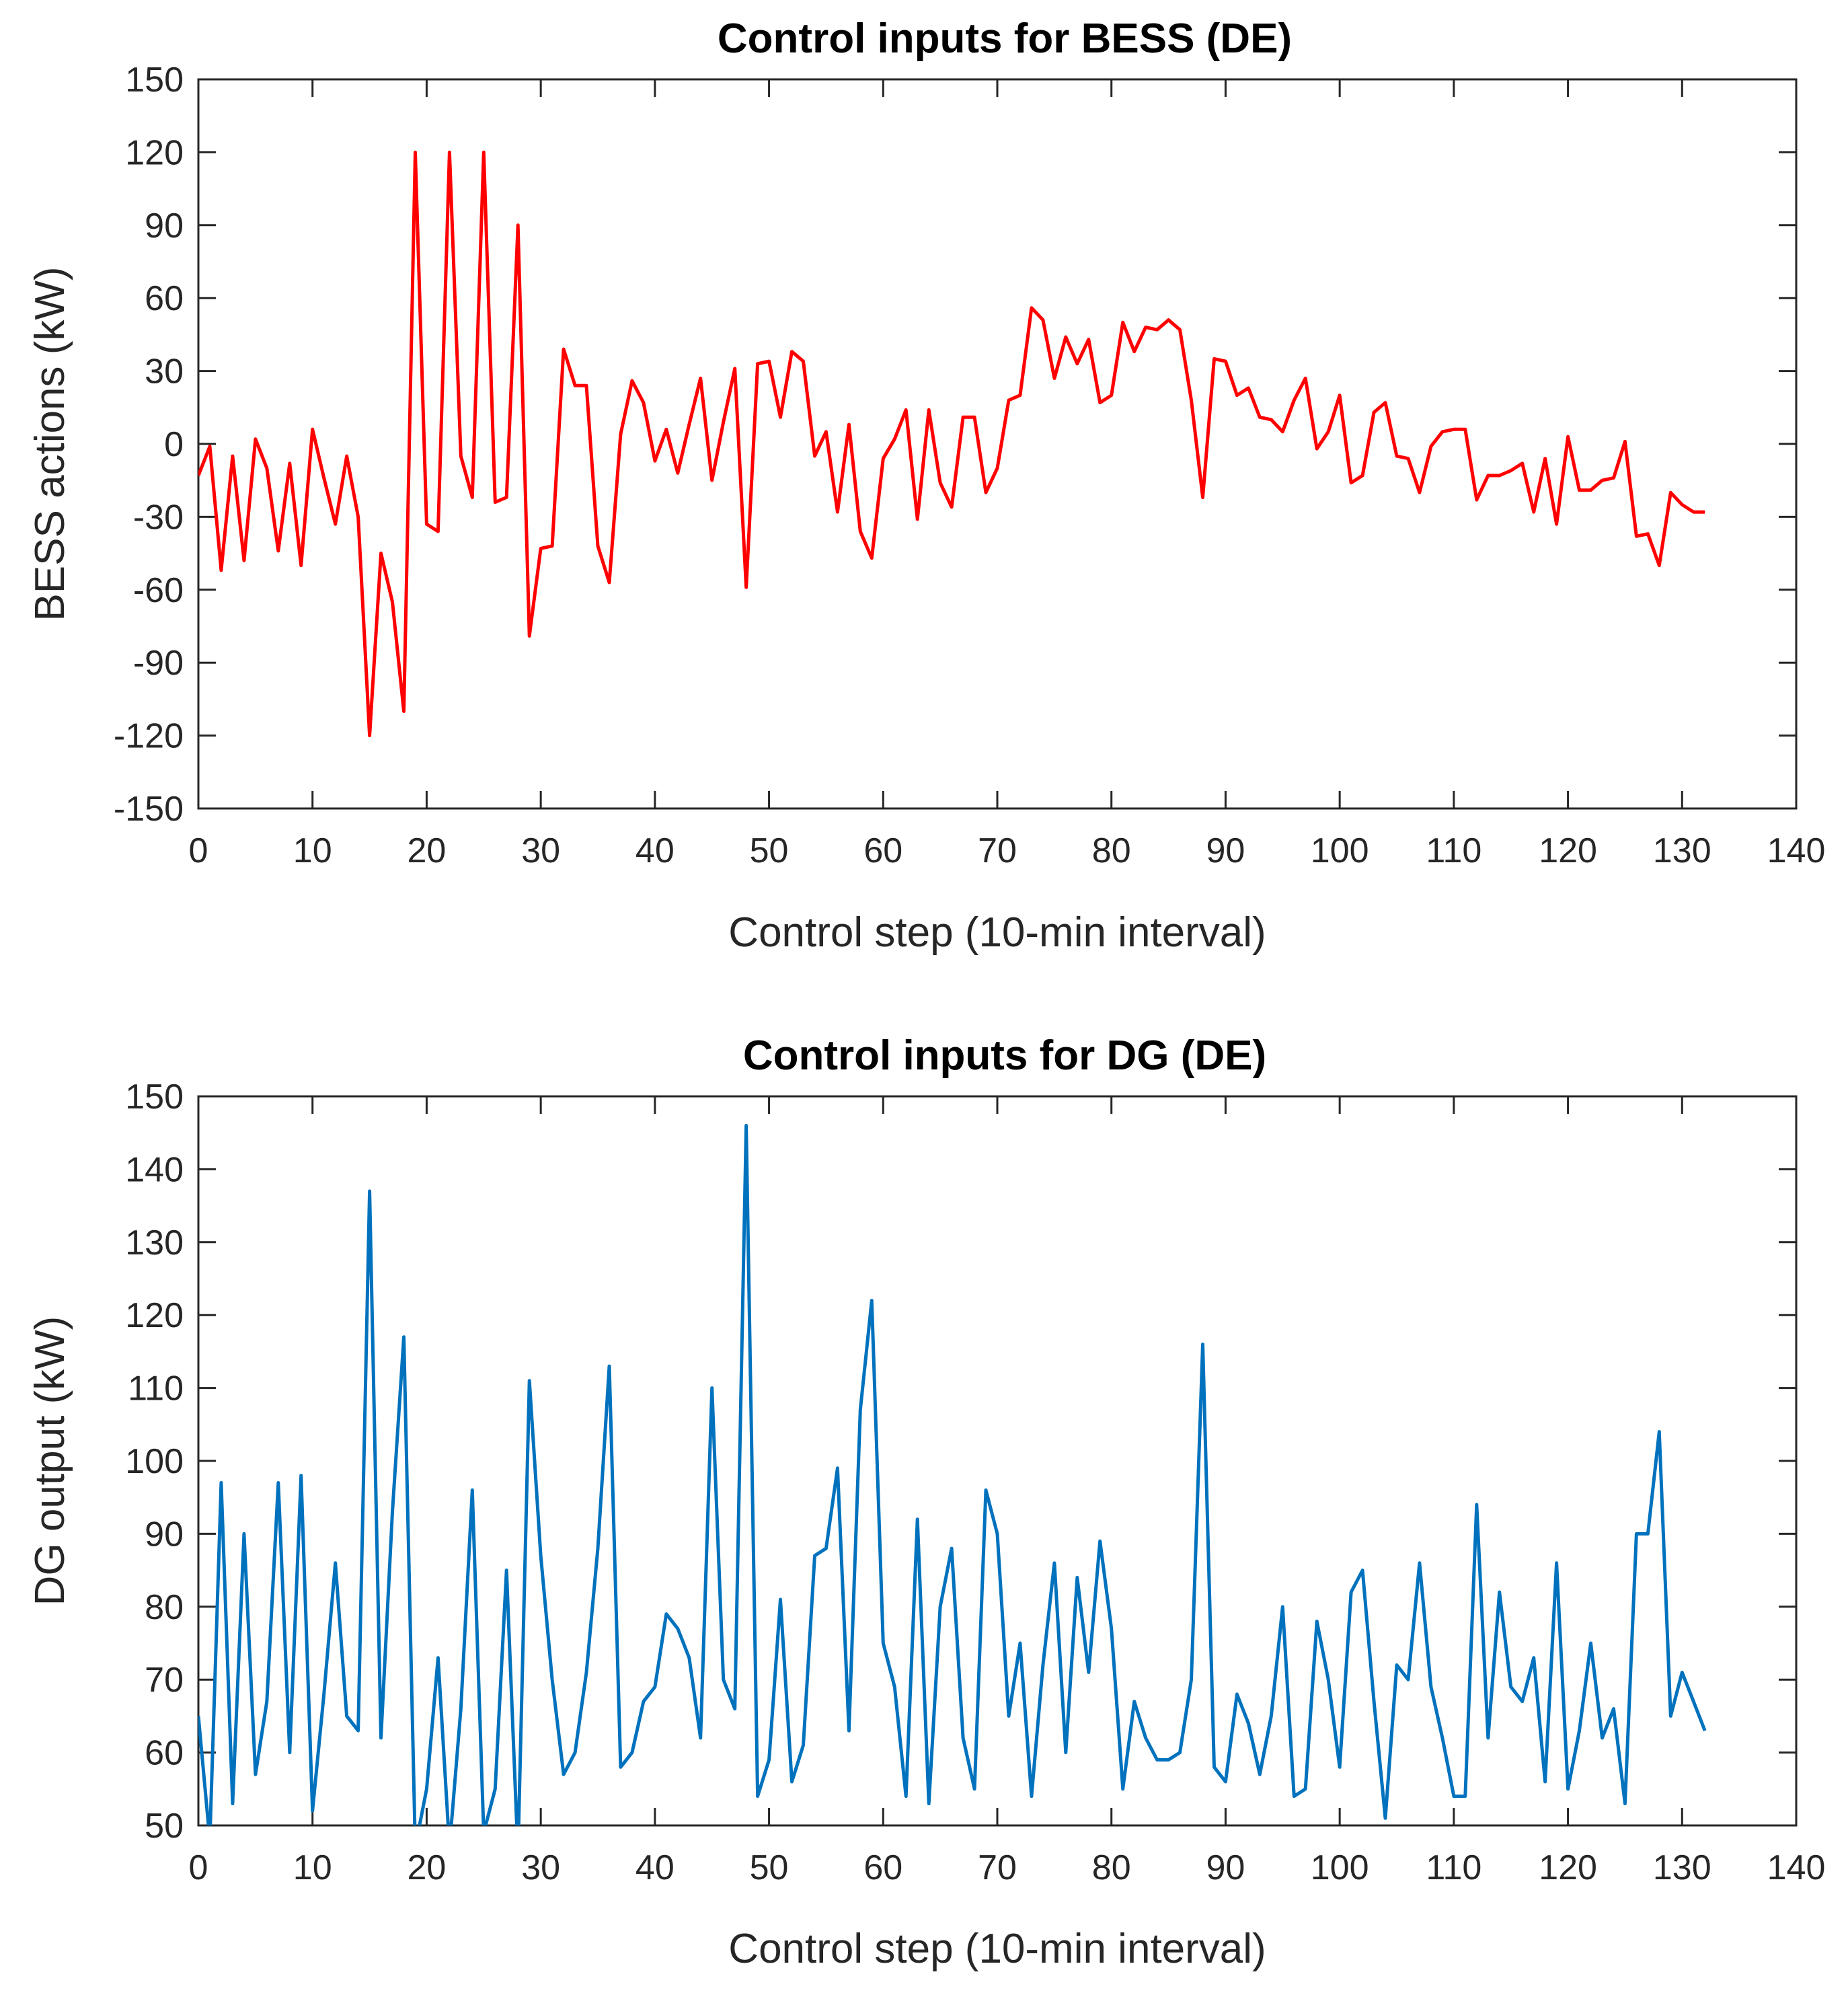 Image resolution: width=1848 pixels, height=2001 pixels. Describe the element at coordinates (1340, 850) in the screenshot. I see `bess-x-tick-label: 100` at that location.